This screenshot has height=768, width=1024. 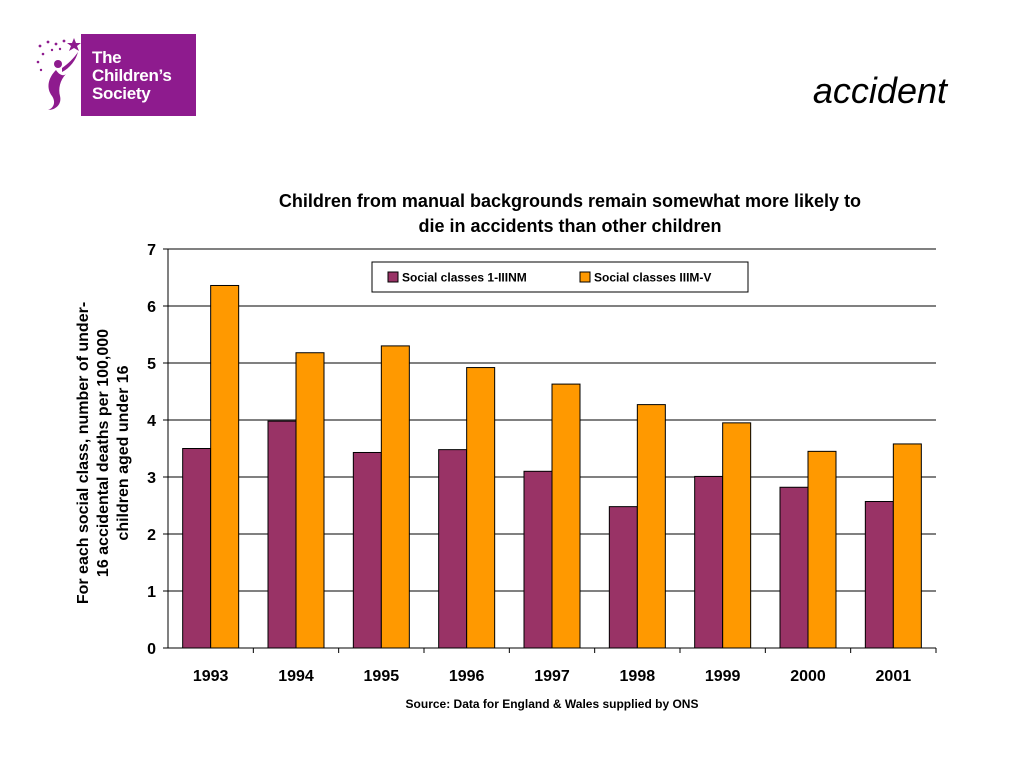 I want to click on bar-class-1-iiinm-1998, so click(x=623, y=577).